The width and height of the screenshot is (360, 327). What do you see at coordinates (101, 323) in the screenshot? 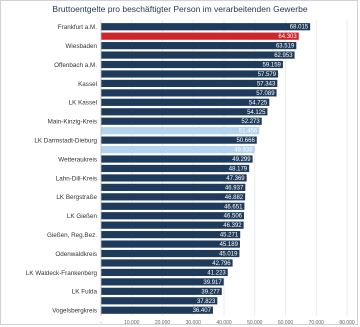
I see `x-tick-label: -` at bounding box center [101, 323].